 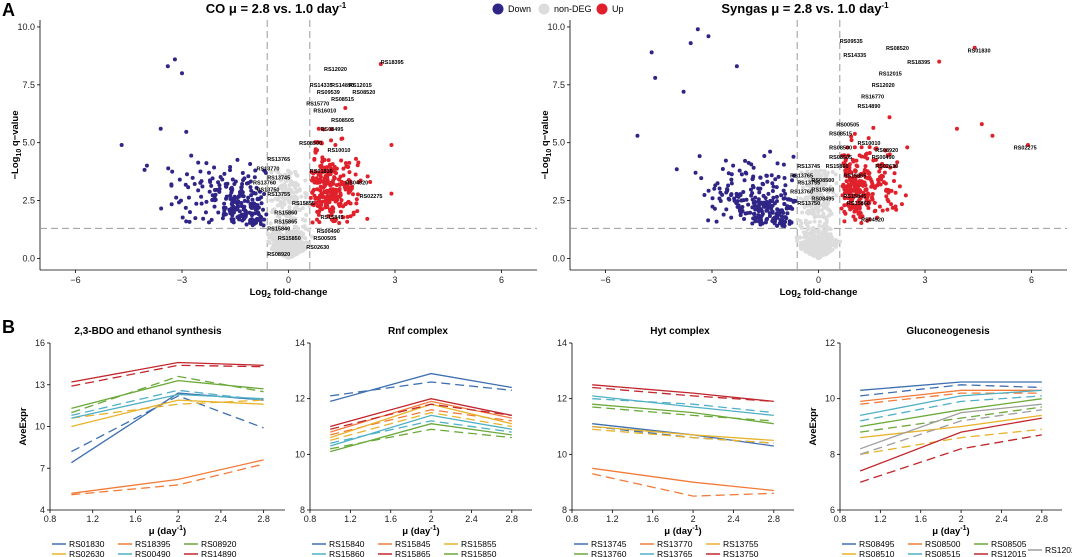 What do you see at coordinates (28, 85) in the screenshot?
I see `volcano-co-y-tick-label: 7.5` at bounding box center [28, 85].